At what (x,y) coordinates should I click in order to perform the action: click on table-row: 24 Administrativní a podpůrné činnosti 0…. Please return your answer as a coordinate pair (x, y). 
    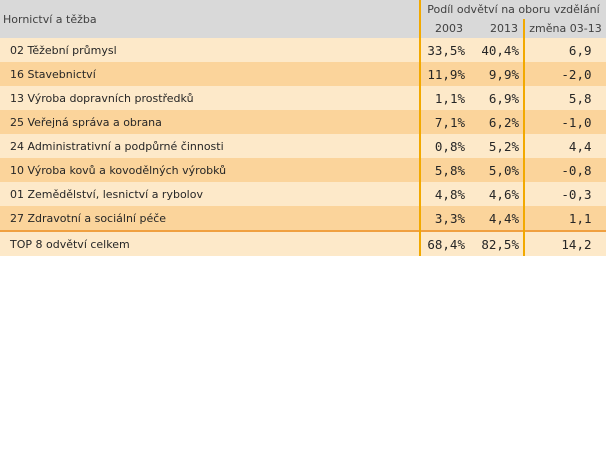
    Looking at the image, I should click on (303, 146).